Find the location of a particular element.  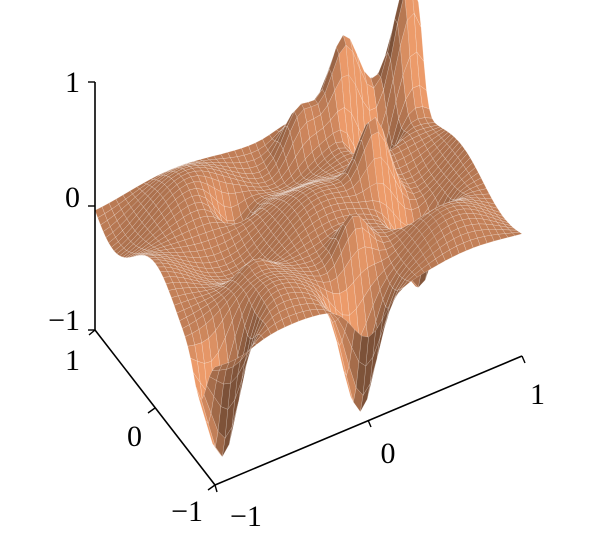

y-tick-mark-mid is located at coordinates (151, 410).